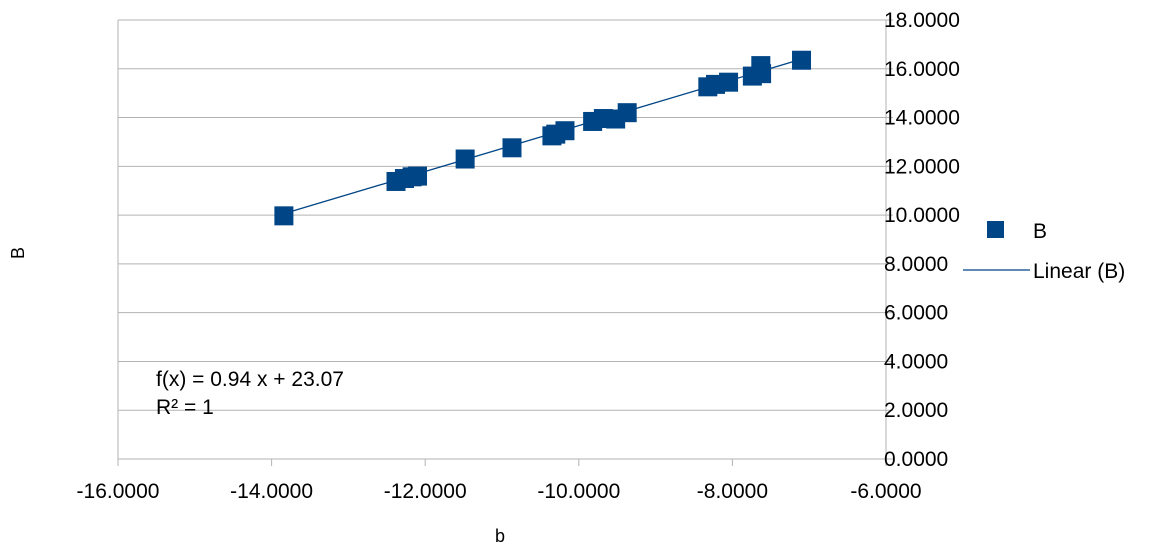  I want to click on x-axis-title: b, so click(500, 536).